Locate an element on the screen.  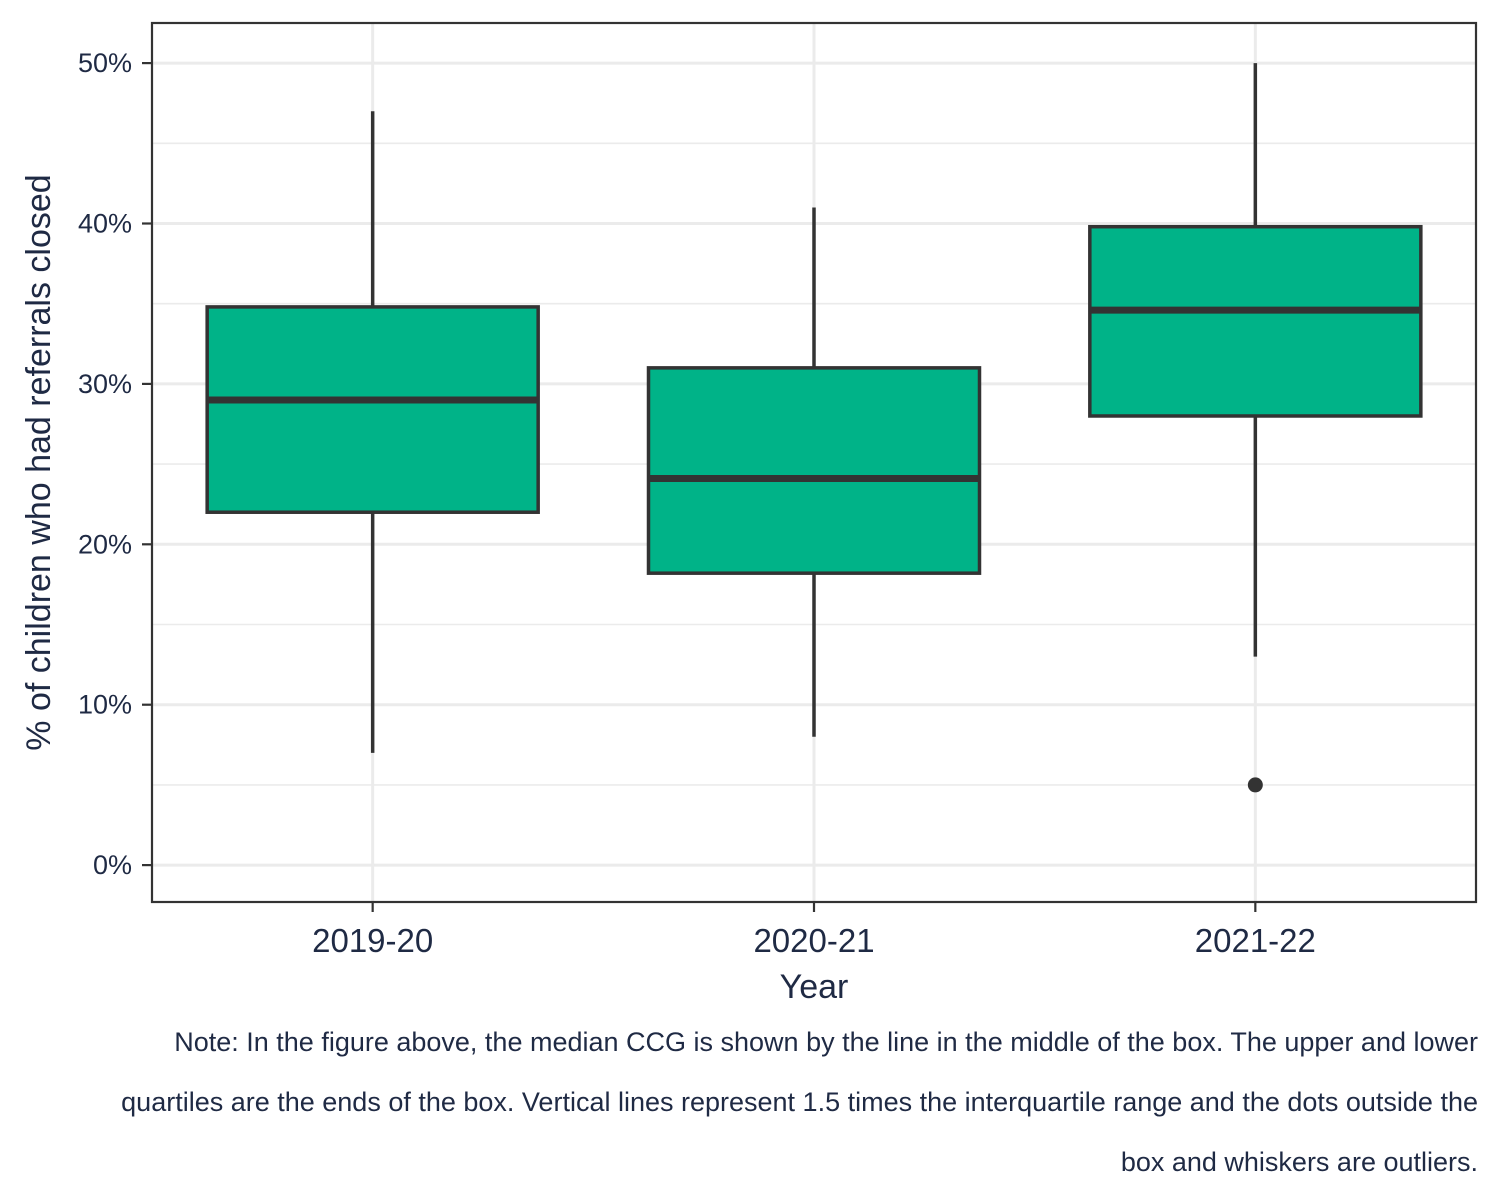
y-tick-label: 10% is located at coordinates (105, 705).